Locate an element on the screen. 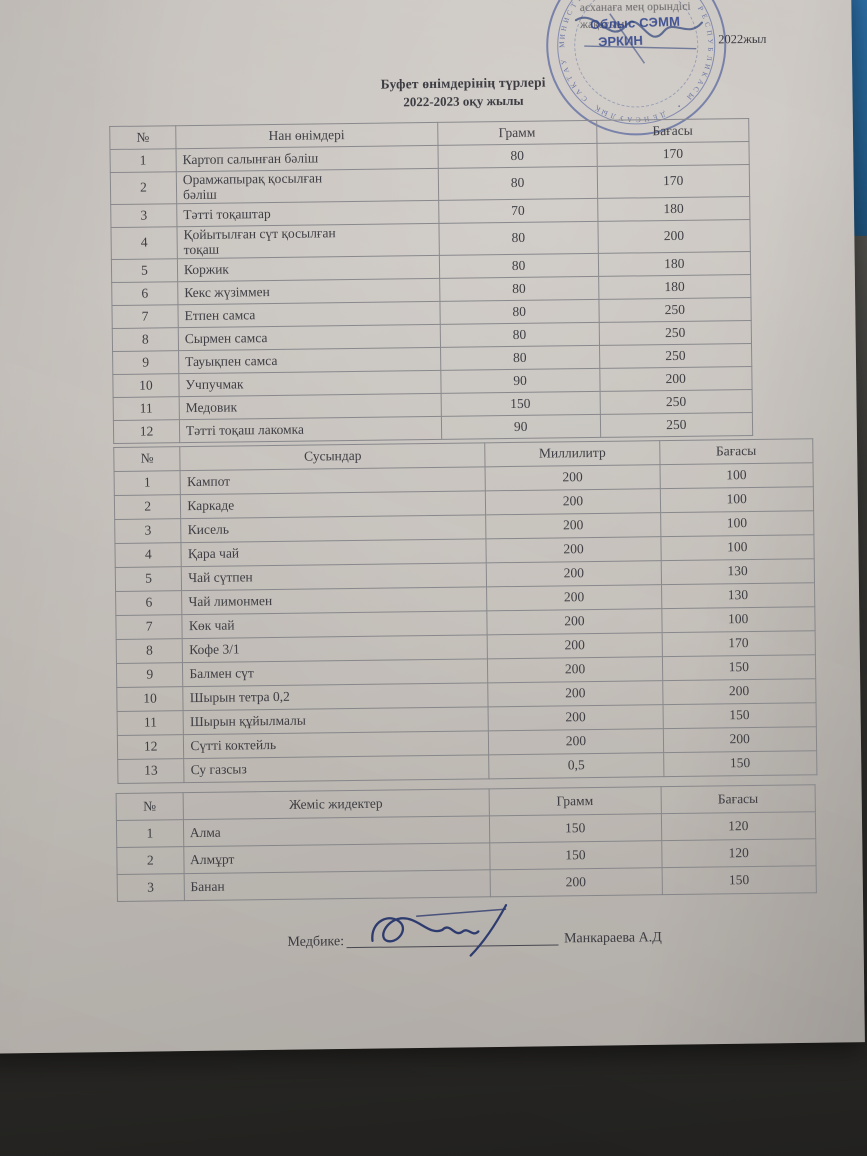 The image size is (867, 1156). item-name: Кекс жүзіммен is located at coordinates (308, 292).